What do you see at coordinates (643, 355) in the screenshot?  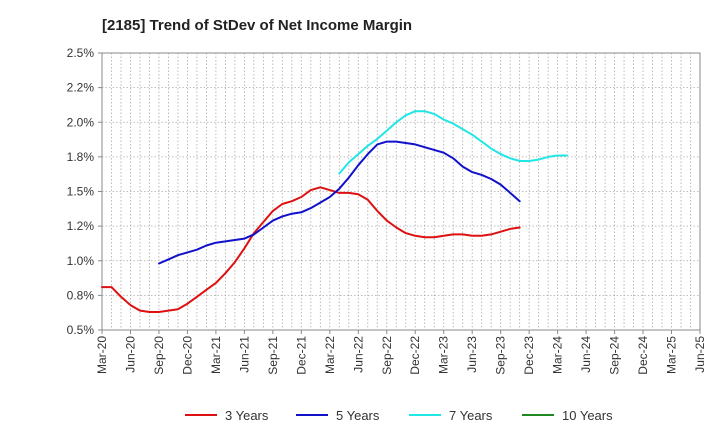 I see `x-tick-label: Dec-24` at bounding box center [643, 355].